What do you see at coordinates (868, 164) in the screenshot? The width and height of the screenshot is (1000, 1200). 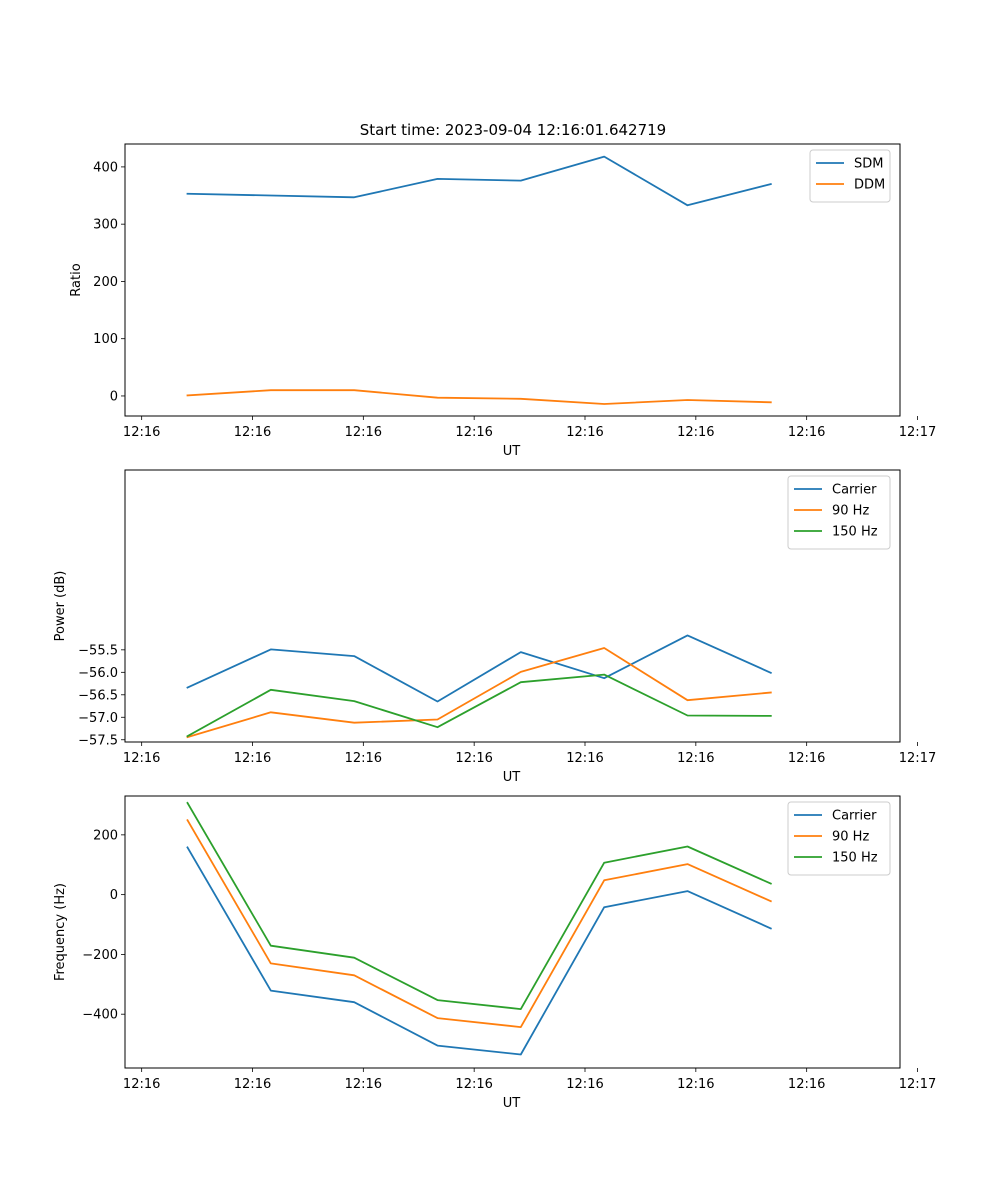 I see `legend-label: SDM` at bounding box center [868, 164].